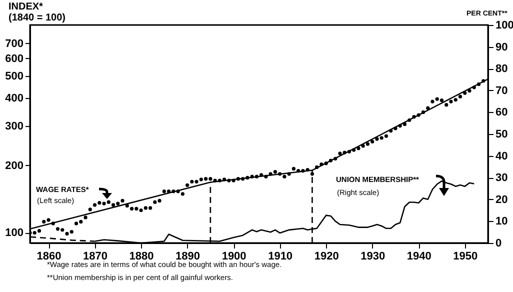 The width and height of the screenshot is (513, 292). I want to click on y2-tick-label: 100, so click(504, 26).